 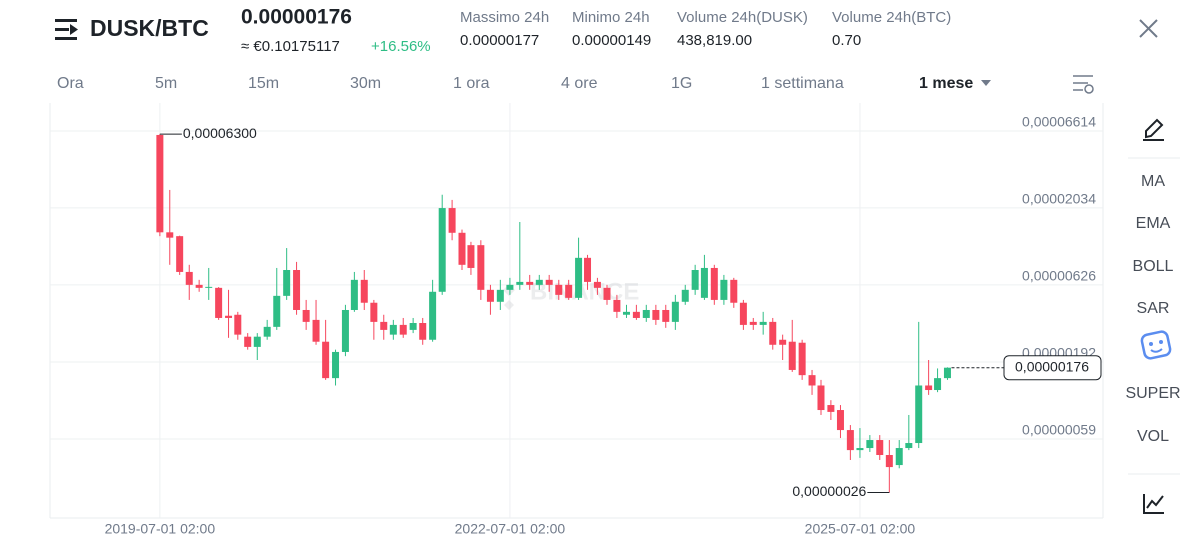 I want to click on indicator: SAR, so click(x=1153, y=308).